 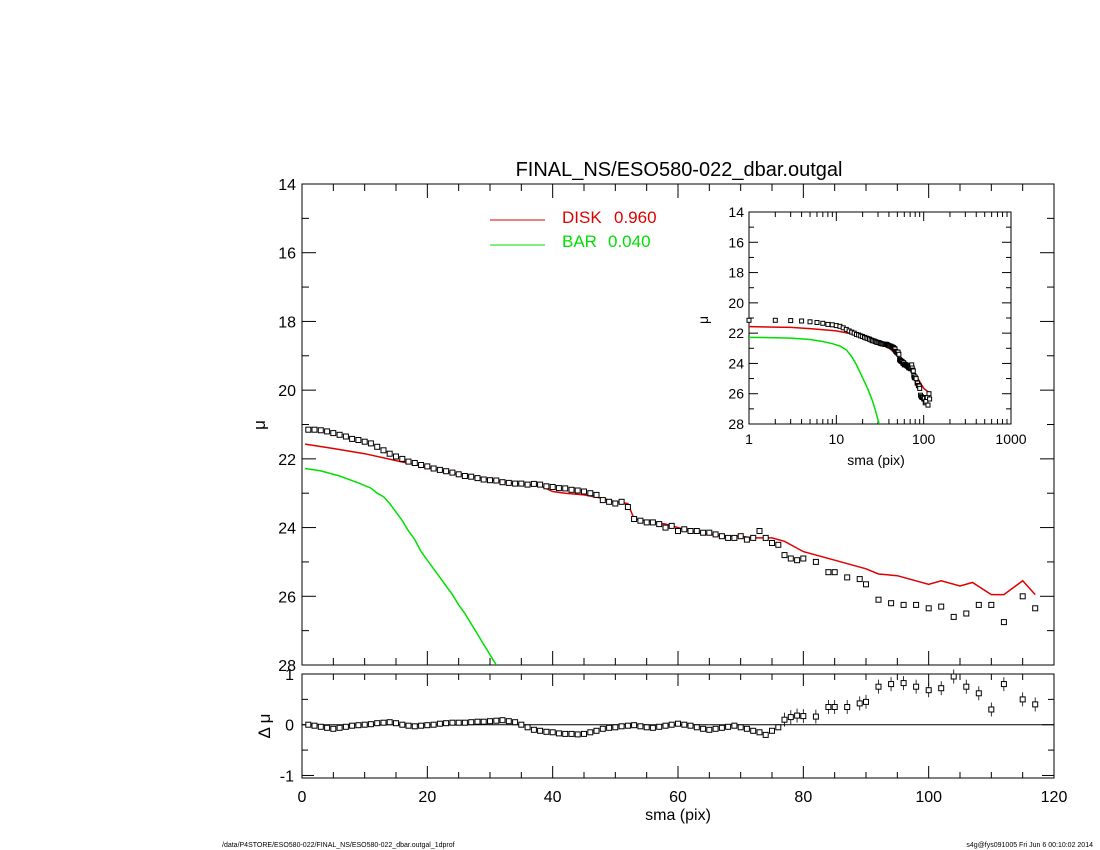 What do you see at coordinates (814, 380) in the screenshot?
I see `inset-bar-line` at bounding box center [814, 380].